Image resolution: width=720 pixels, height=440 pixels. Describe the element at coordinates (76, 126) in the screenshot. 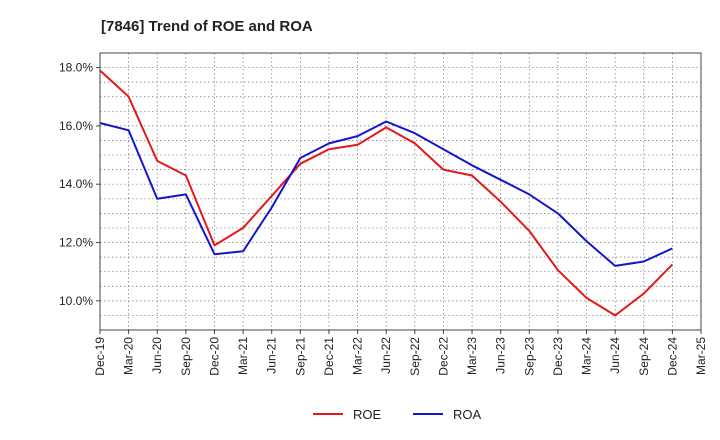

I see `y-tick-label: 16.0%` at that location.